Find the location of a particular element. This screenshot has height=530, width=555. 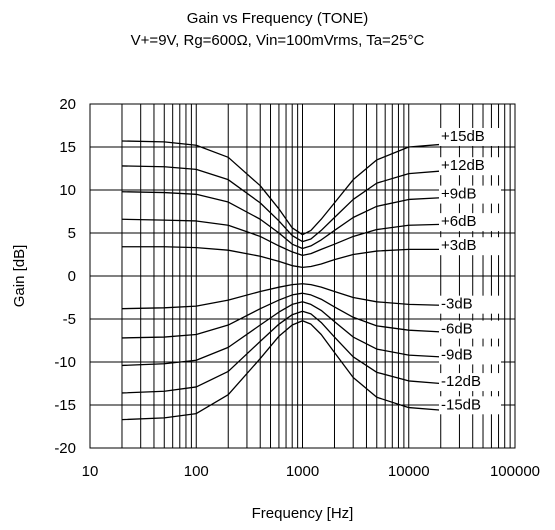

y-tick-label: 10 is located at coordinates (67, 190).